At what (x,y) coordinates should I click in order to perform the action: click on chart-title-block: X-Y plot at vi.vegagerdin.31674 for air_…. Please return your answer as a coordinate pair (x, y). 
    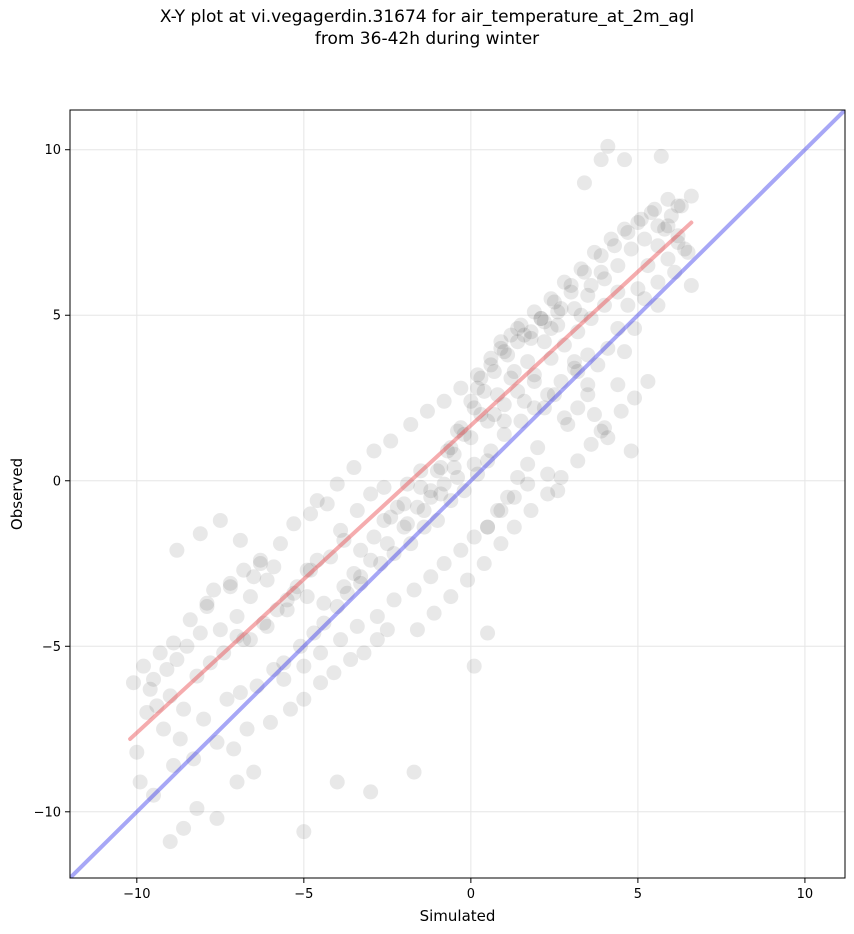
    Looking at the image, I should click on (427, 28).